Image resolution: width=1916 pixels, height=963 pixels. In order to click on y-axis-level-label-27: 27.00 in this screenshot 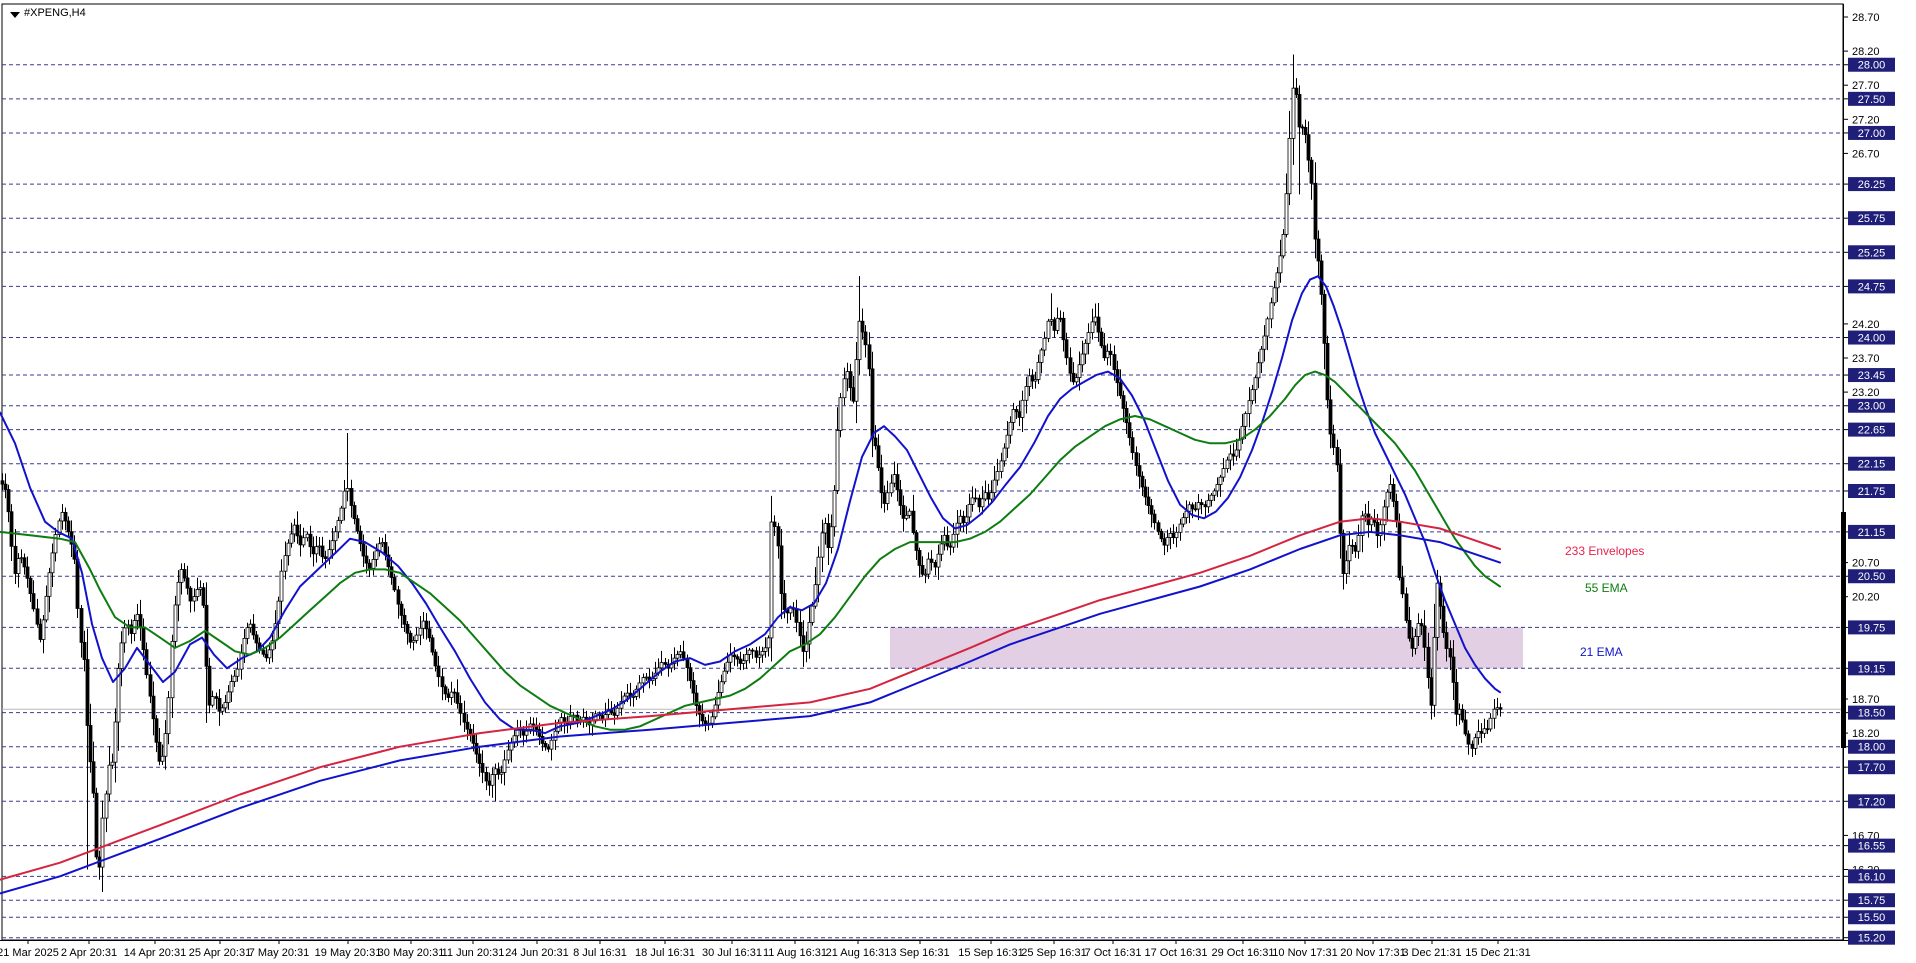, I will do `click(1872, 134)`.